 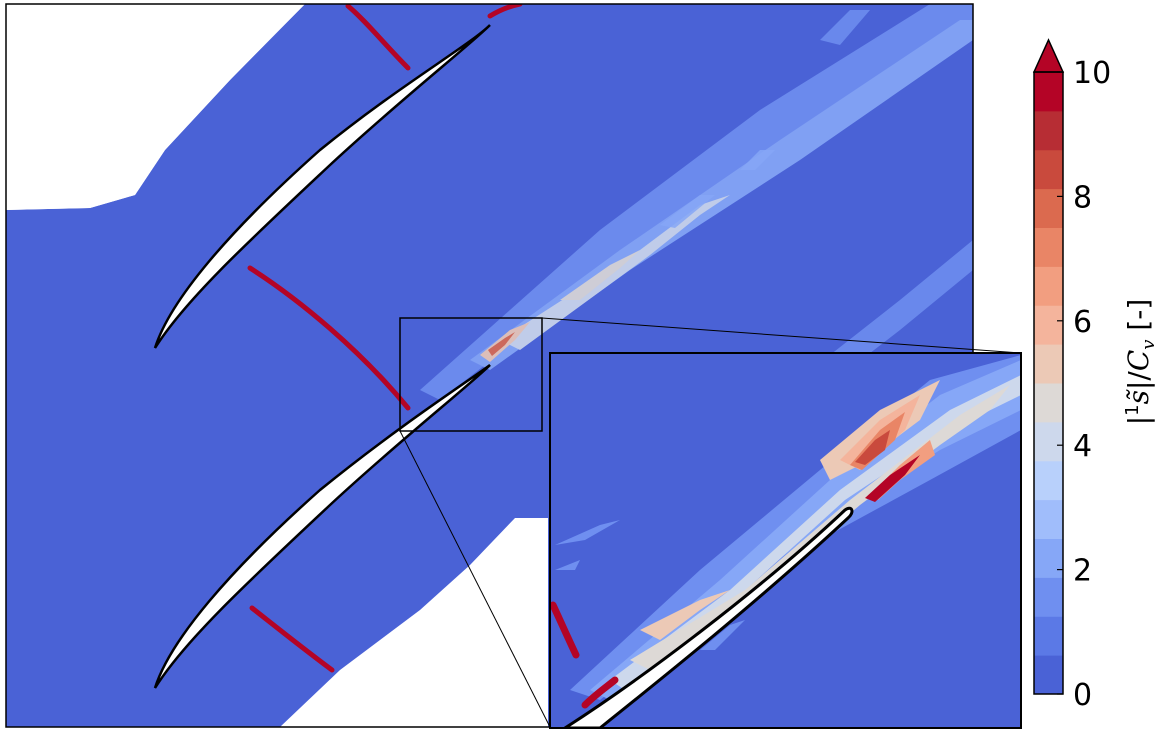 I want to click on colorbar-frame, so click(x=1048, y=383).